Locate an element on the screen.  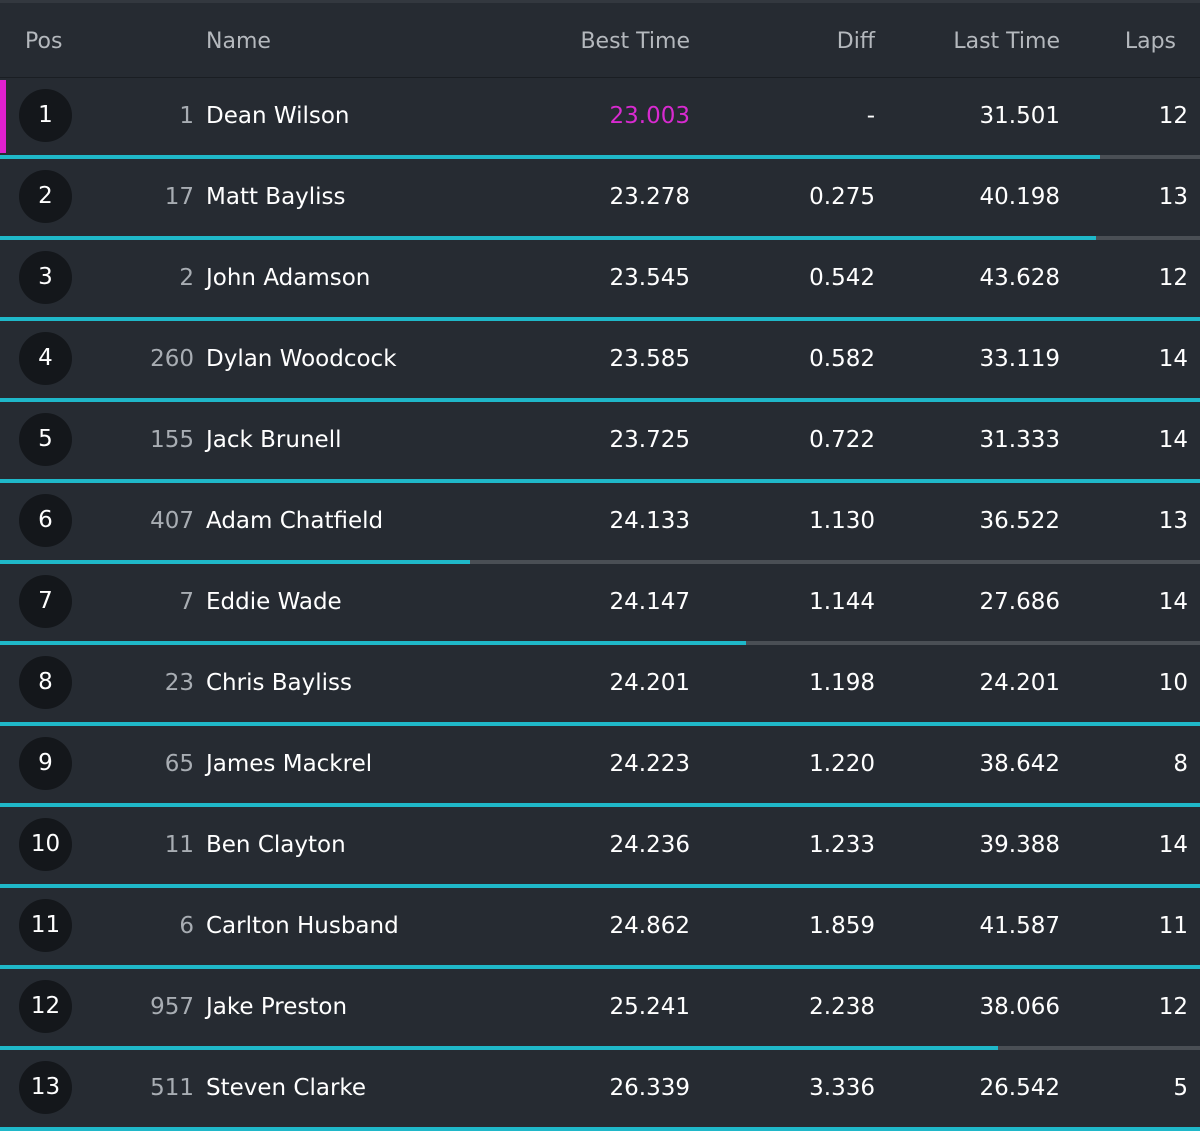
best-time: 23.278 is located at coordinates (649, 197).